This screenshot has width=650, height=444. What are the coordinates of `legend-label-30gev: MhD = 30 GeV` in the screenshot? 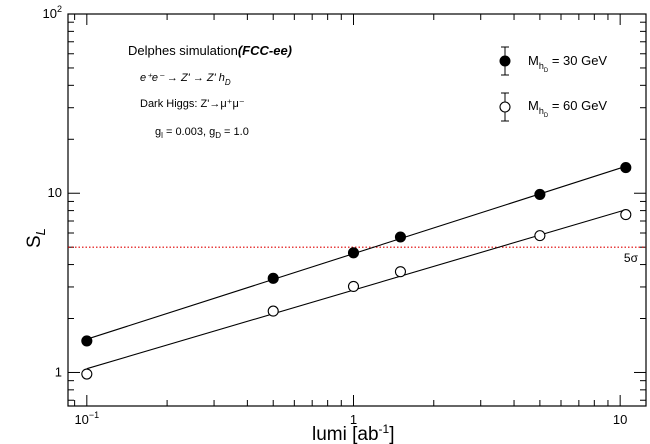 It's located at (567, 63).